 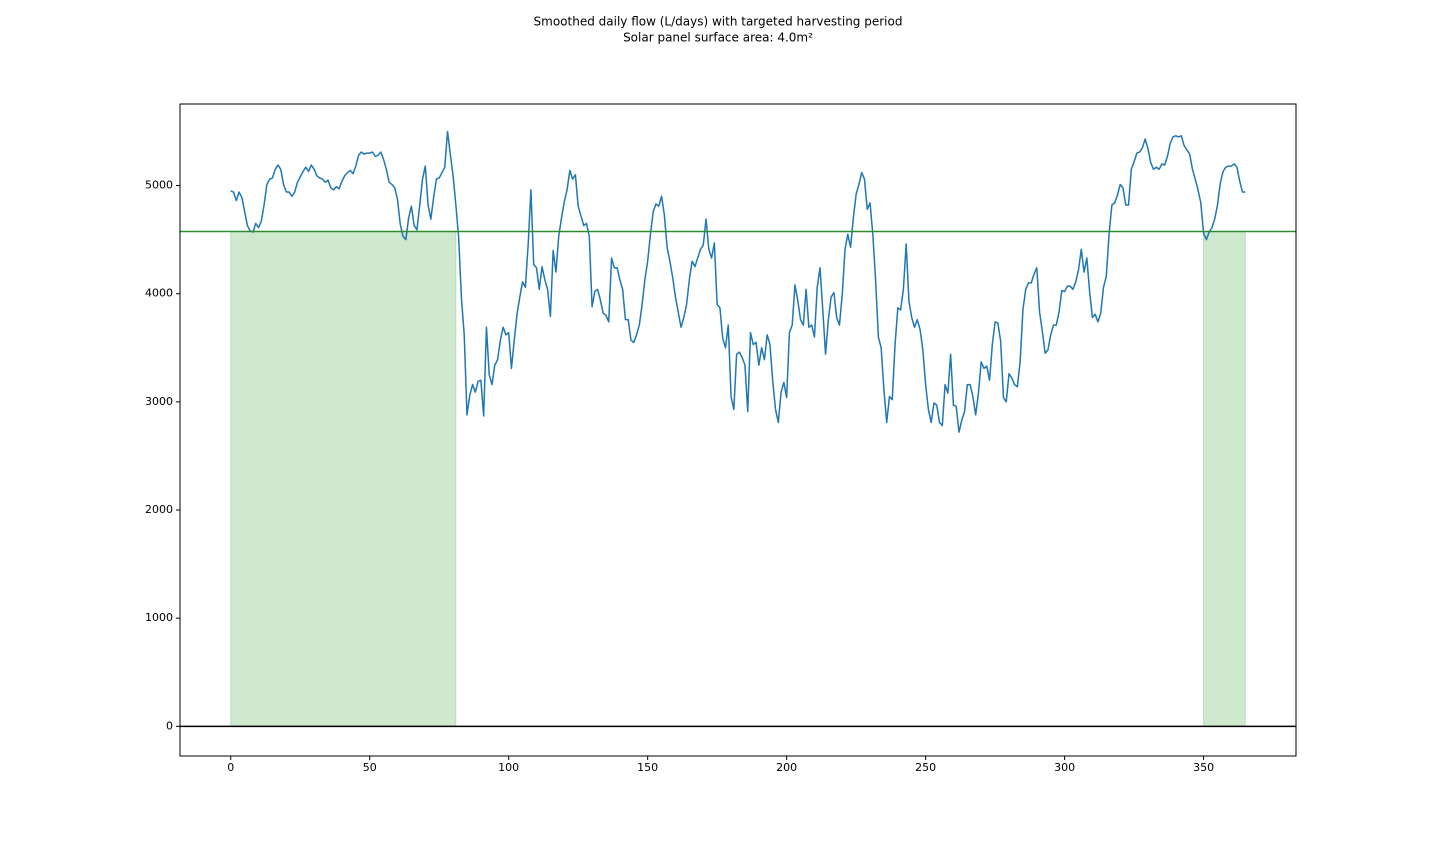 What do you see at coordinates (1064, 767) in the screenshot?
I see `x-tick-label: 300` at bounding box center [1064, 767].